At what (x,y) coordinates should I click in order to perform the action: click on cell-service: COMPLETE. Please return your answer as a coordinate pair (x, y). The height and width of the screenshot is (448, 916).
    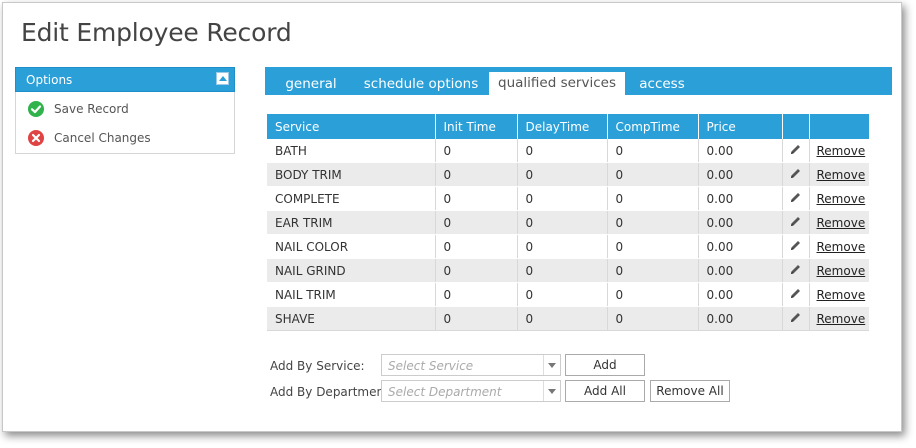
    Looking at the image, I should click on (351, 198).